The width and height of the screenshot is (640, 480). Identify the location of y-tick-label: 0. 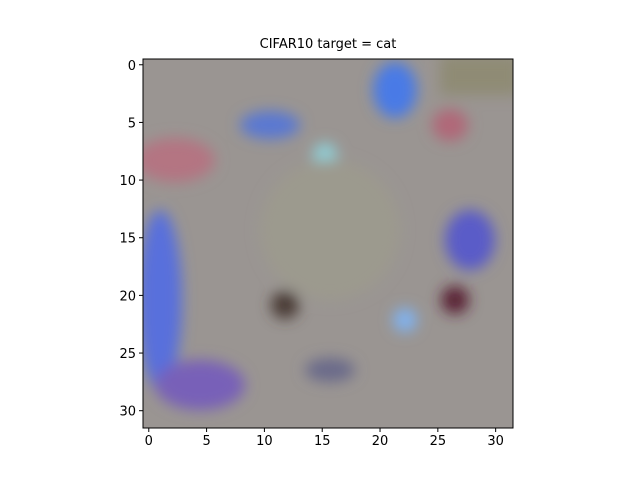
(132, 66).